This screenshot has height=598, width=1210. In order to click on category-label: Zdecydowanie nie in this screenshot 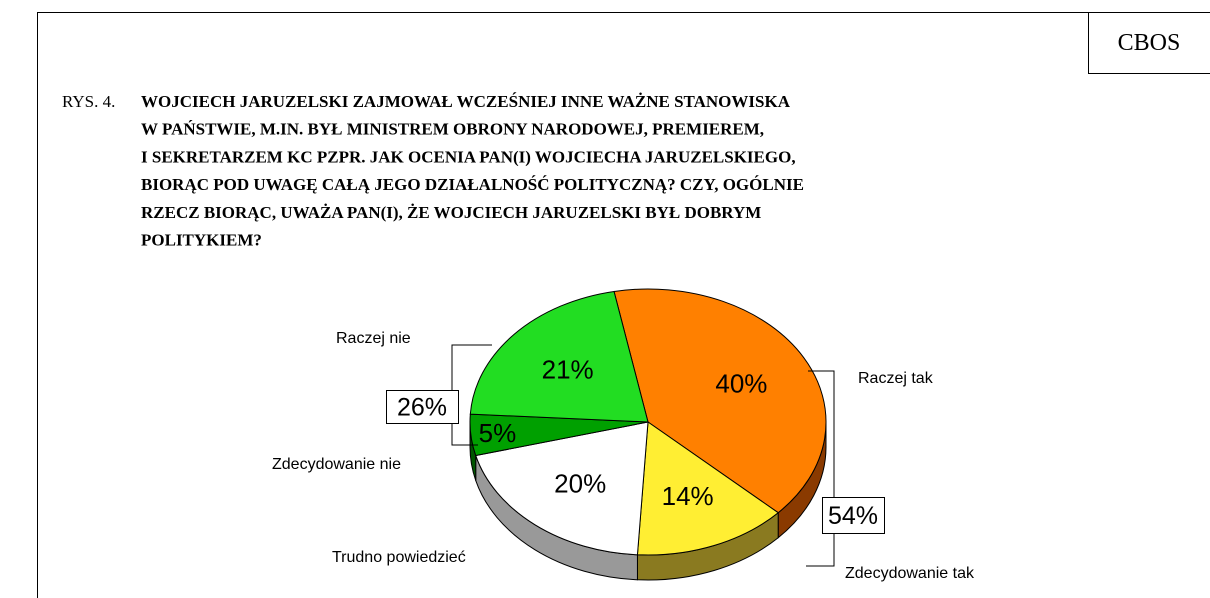, I will do `click(336, 464)`.